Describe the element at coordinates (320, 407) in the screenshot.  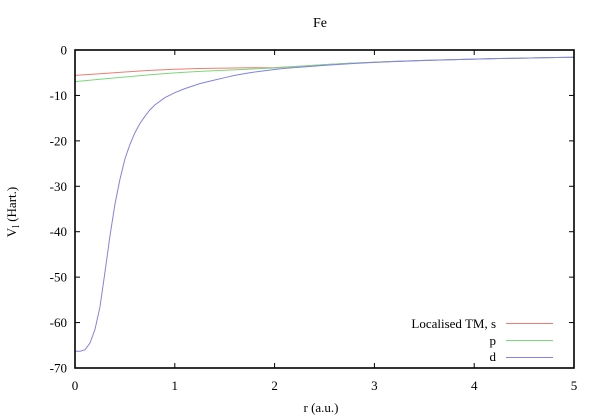
I see `x-axis-label: r (a.u.)` at that location.